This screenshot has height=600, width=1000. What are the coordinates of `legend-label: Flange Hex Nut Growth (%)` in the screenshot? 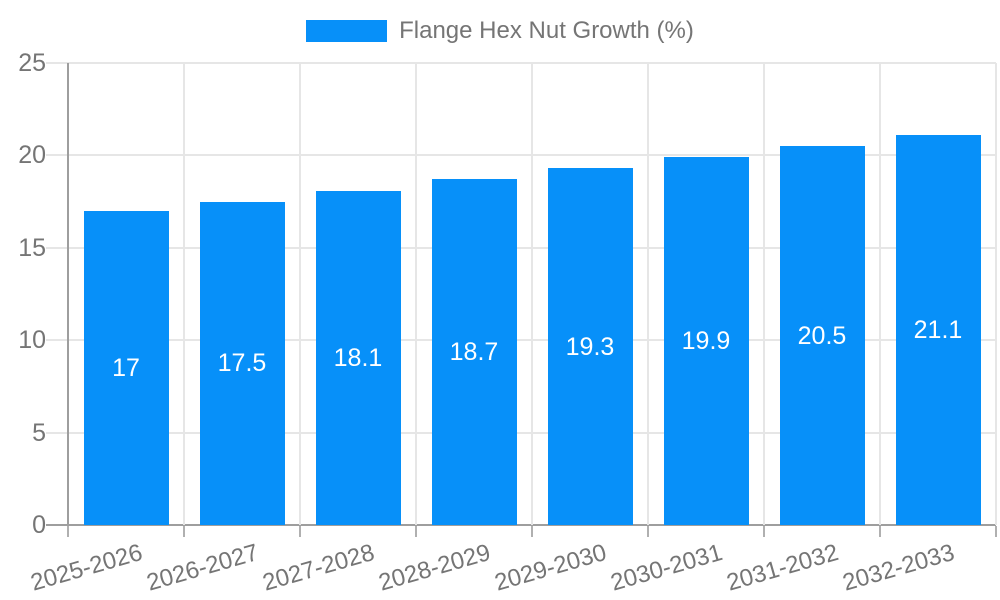 It's located at (546, 30).